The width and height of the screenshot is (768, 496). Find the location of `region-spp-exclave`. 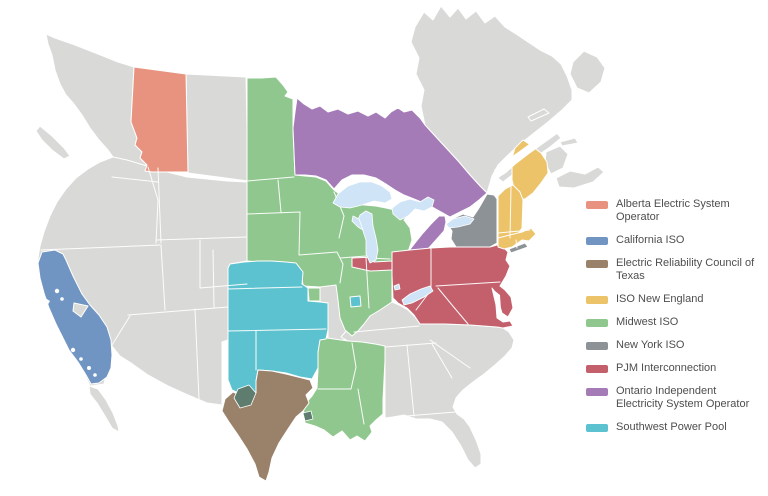

region-spp-exclave is located at coordinates (355, 301).